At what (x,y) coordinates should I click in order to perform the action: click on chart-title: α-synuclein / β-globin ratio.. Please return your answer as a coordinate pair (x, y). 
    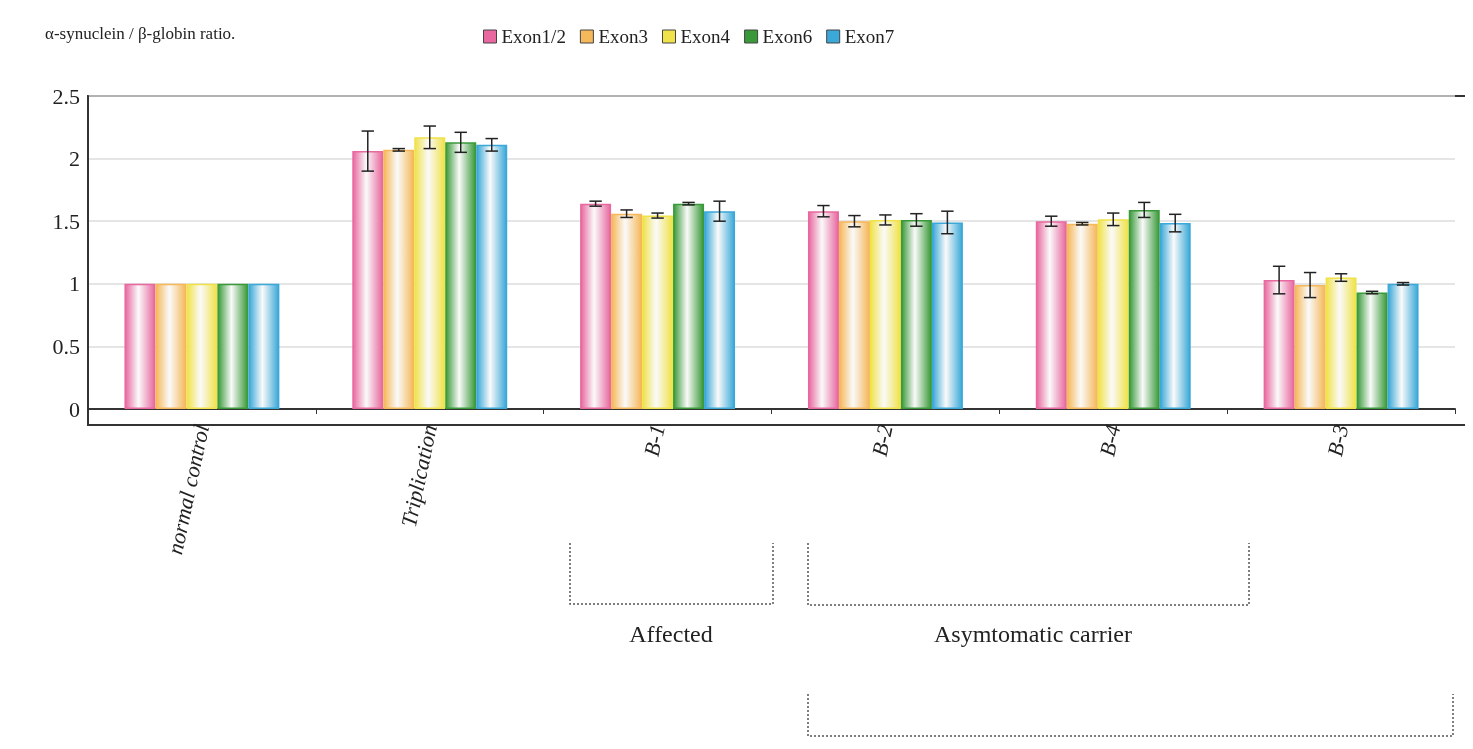
    Looking at the image, I should click on (140, 33).